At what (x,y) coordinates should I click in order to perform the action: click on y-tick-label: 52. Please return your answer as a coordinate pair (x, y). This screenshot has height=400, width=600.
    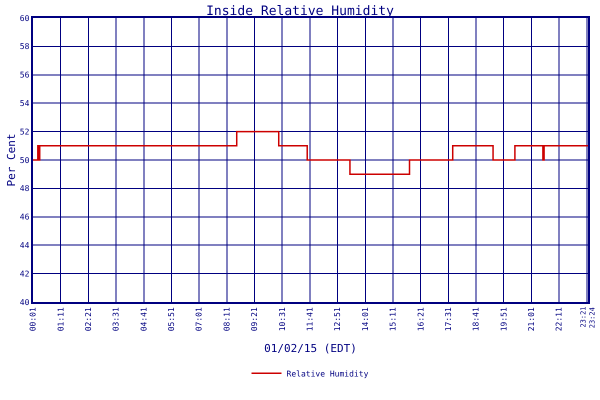
    Looking at the image, I should click on (25, 131).